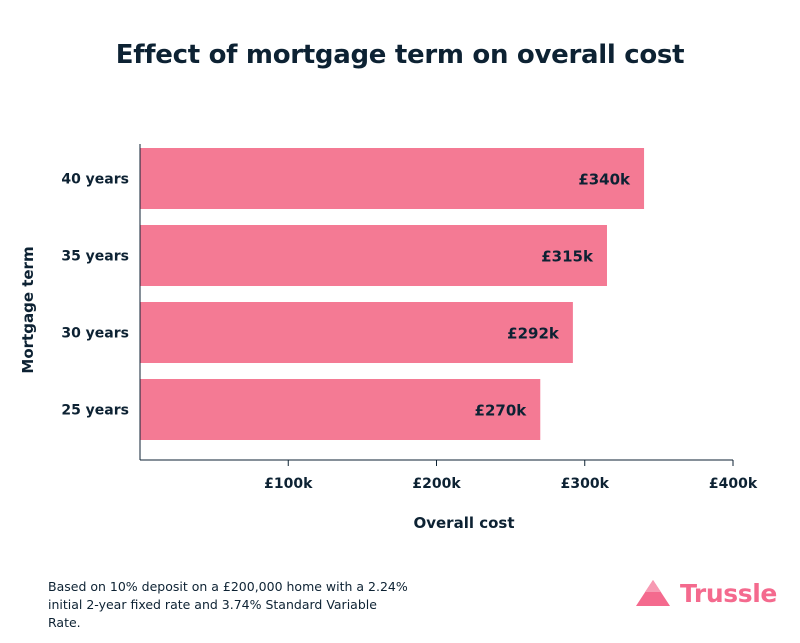  What do you see at coordinates (733, 484) in the screenshot?
I see `x-tick-label: £400k` at bounding box center [733, 484].